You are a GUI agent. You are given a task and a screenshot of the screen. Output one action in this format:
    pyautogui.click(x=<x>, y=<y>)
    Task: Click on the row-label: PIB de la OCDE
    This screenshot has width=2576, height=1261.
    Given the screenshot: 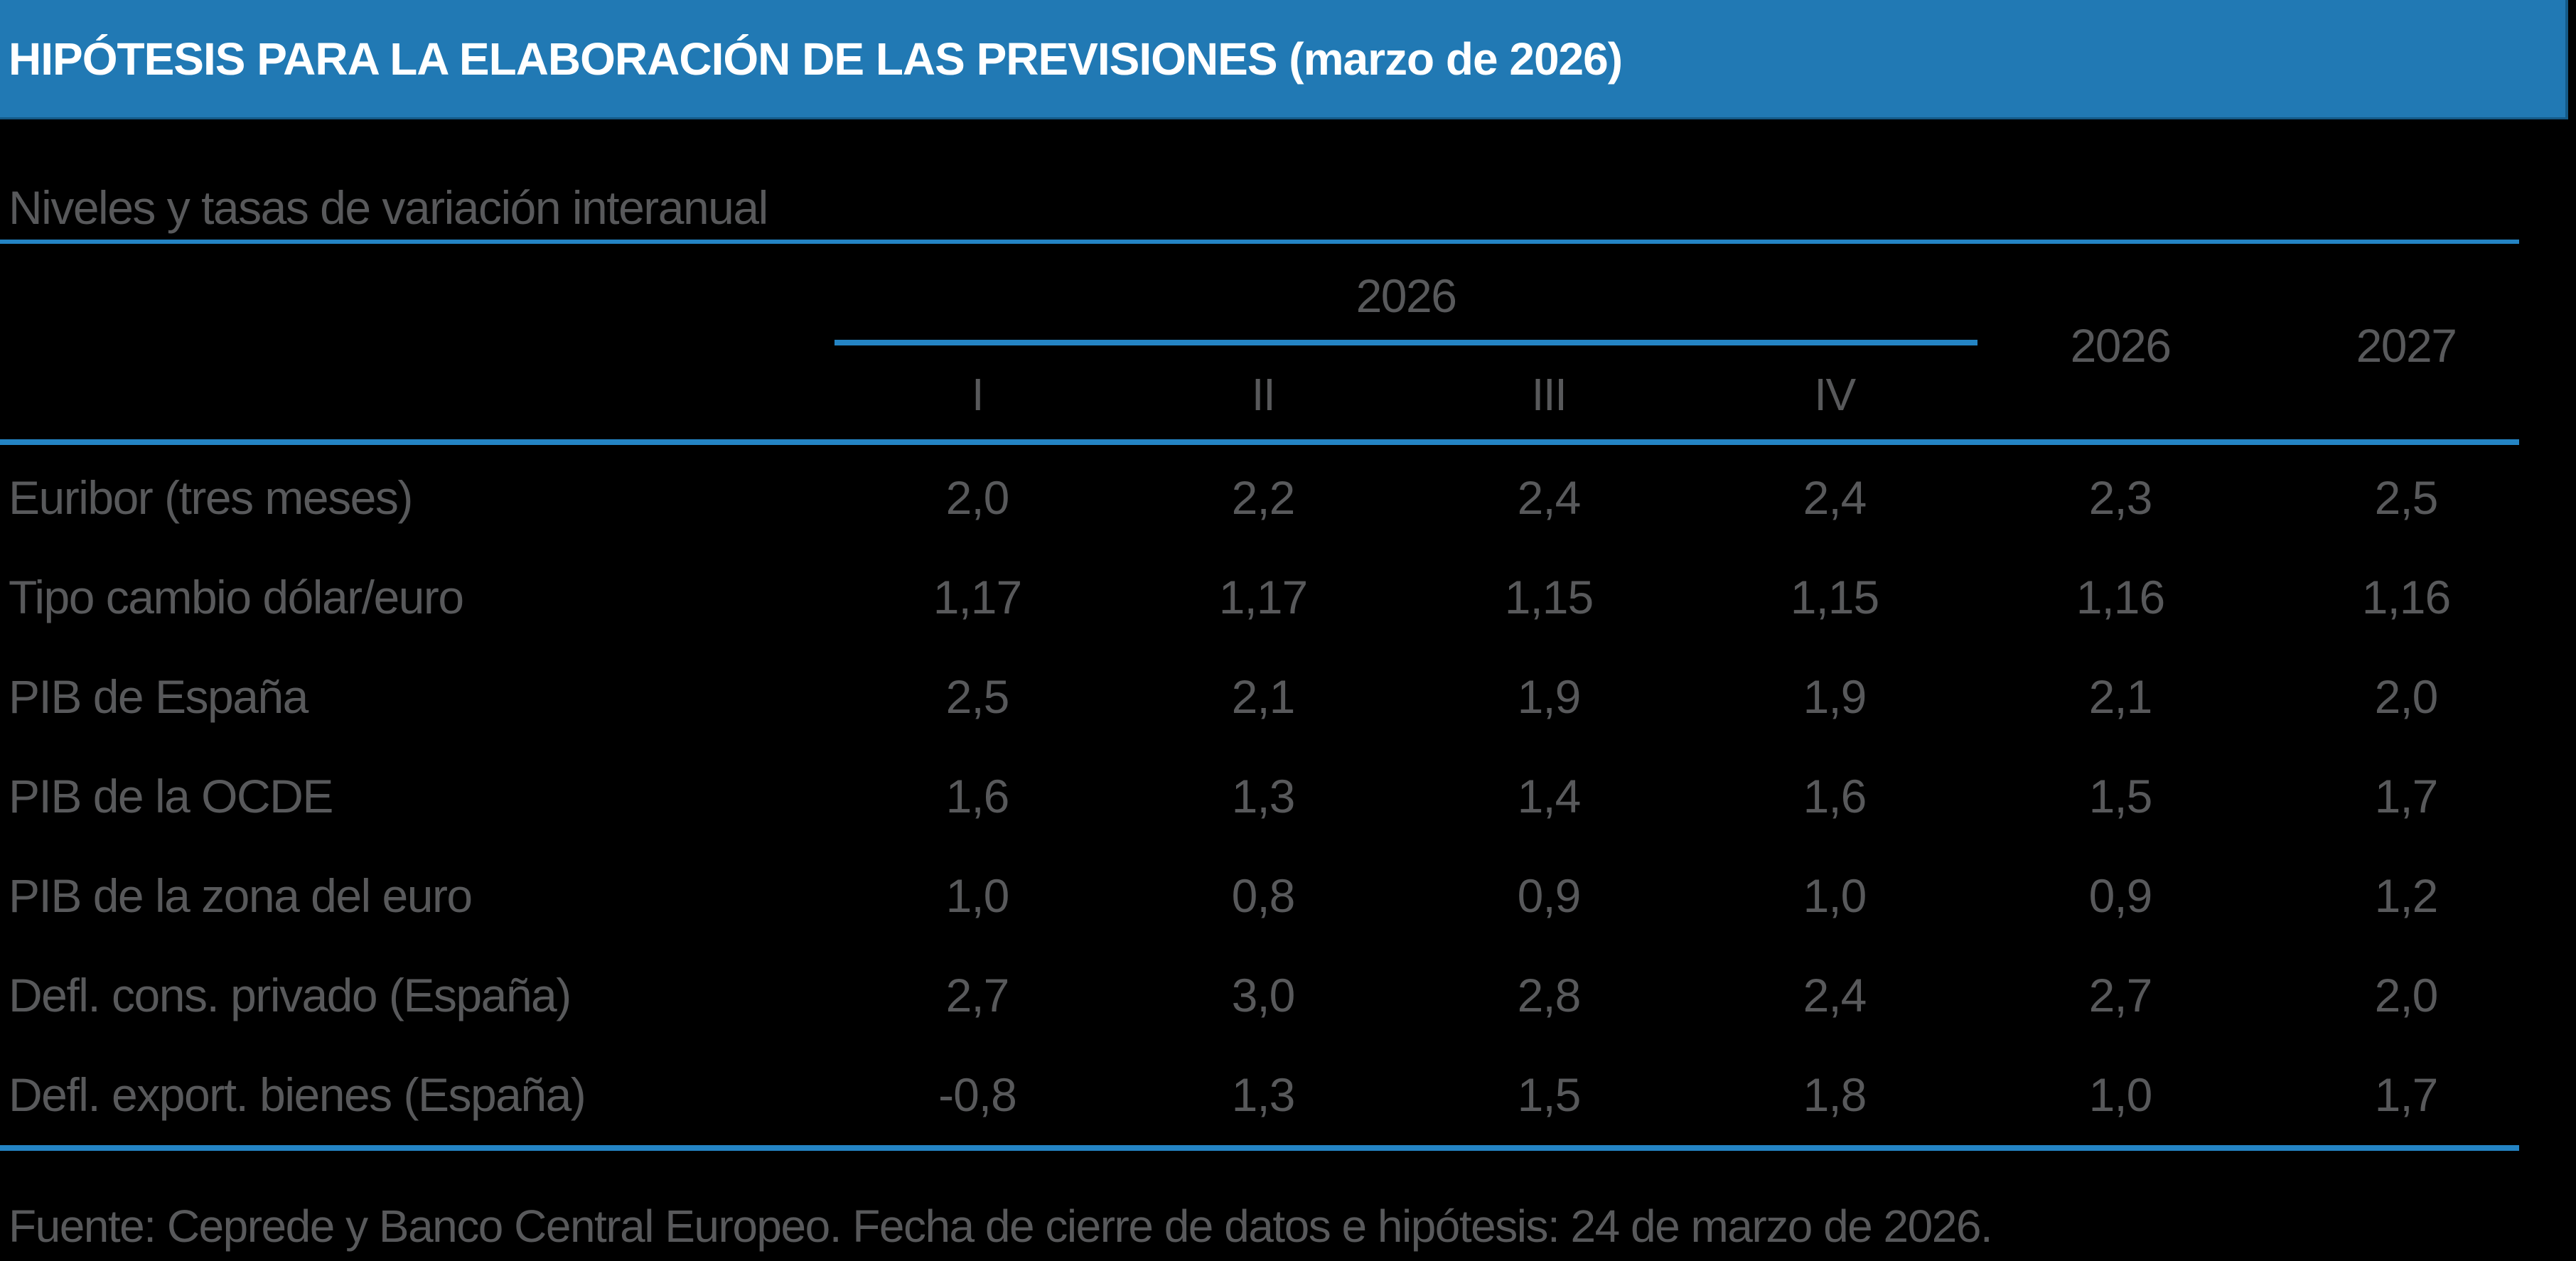 What is the action you would take?
    pyautogui.click(x=171, y=796)
    